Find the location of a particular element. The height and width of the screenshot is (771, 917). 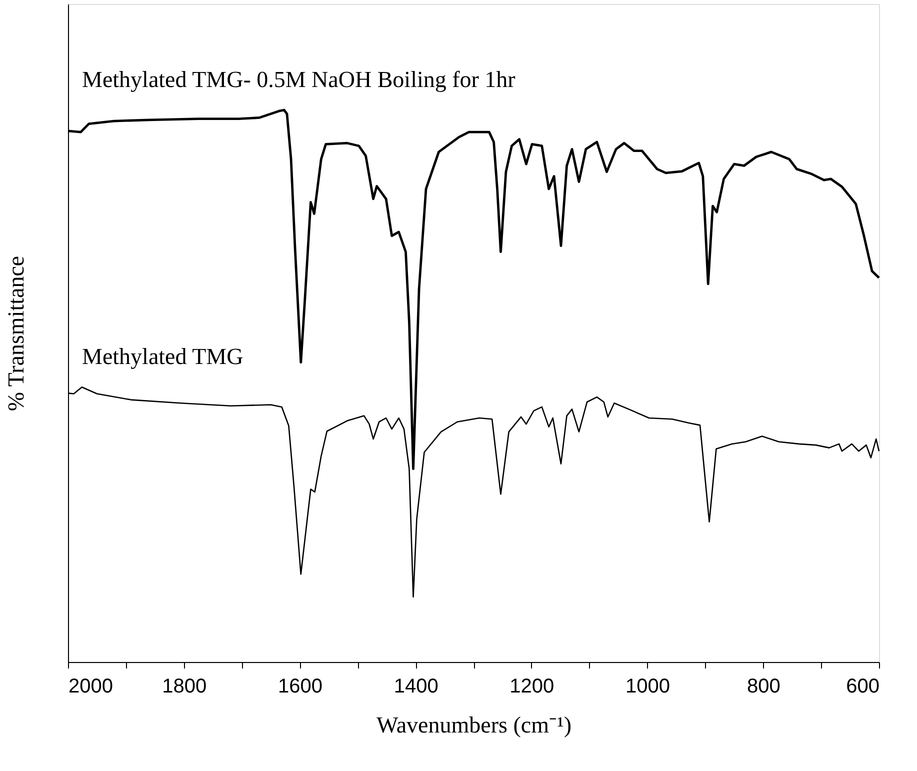

x-tick-label: 1000 is located at coordinates (648, 687).